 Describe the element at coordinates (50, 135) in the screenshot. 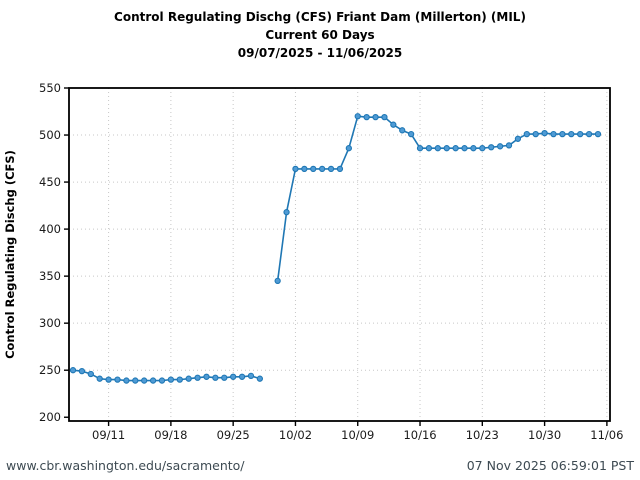

I see `y-tick-label: 500` at that location.